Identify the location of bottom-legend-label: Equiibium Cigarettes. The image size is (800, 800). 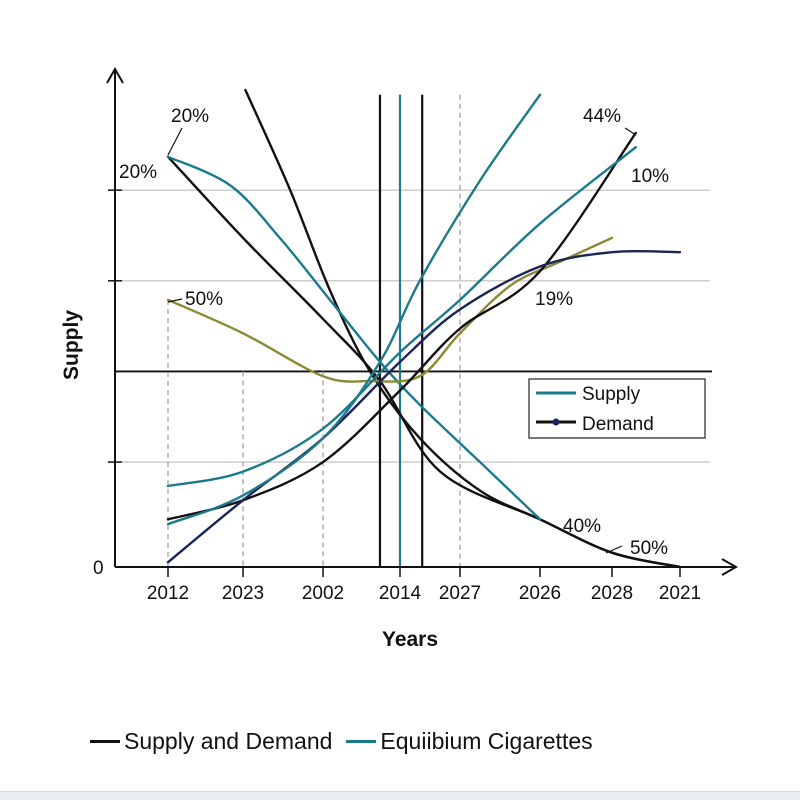
(486, 741).